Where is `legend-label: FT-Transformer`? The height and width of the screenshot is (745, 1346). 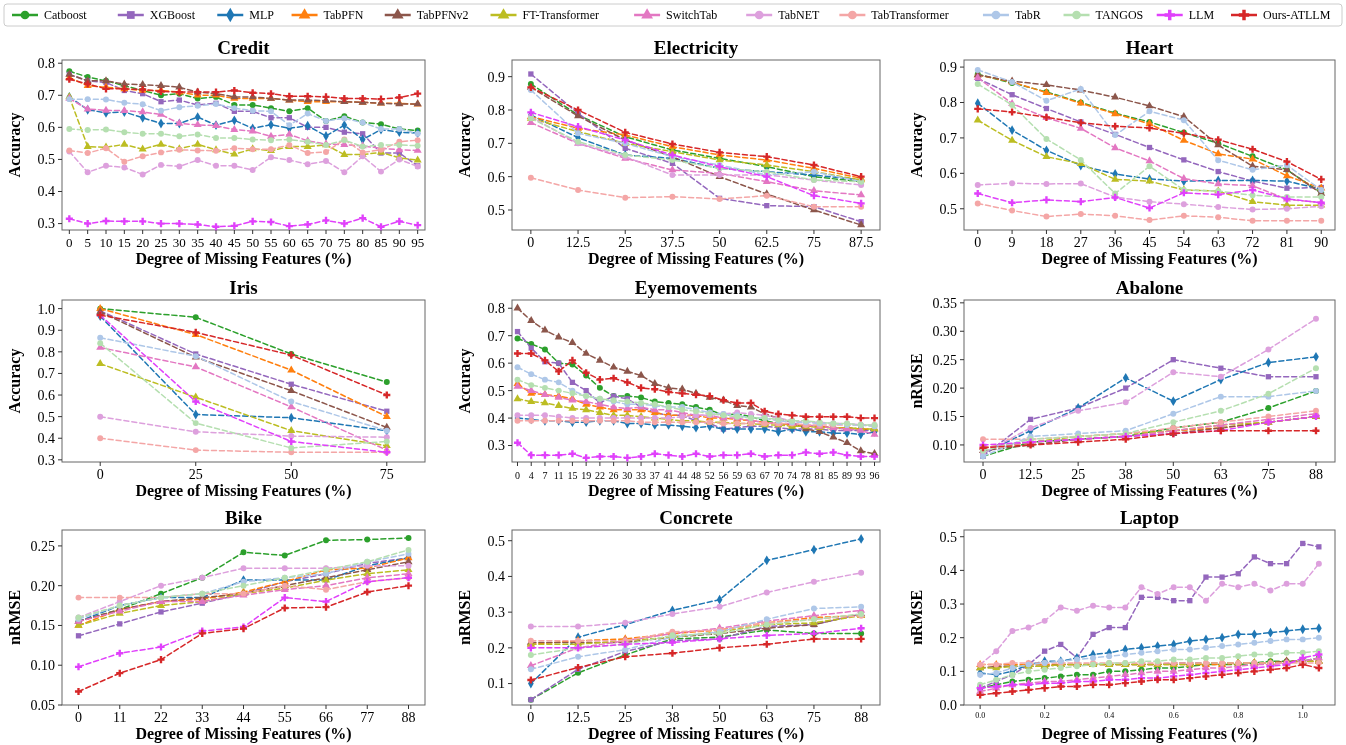 legend-label: FT-Transformer is located at coordinates (560, 15).